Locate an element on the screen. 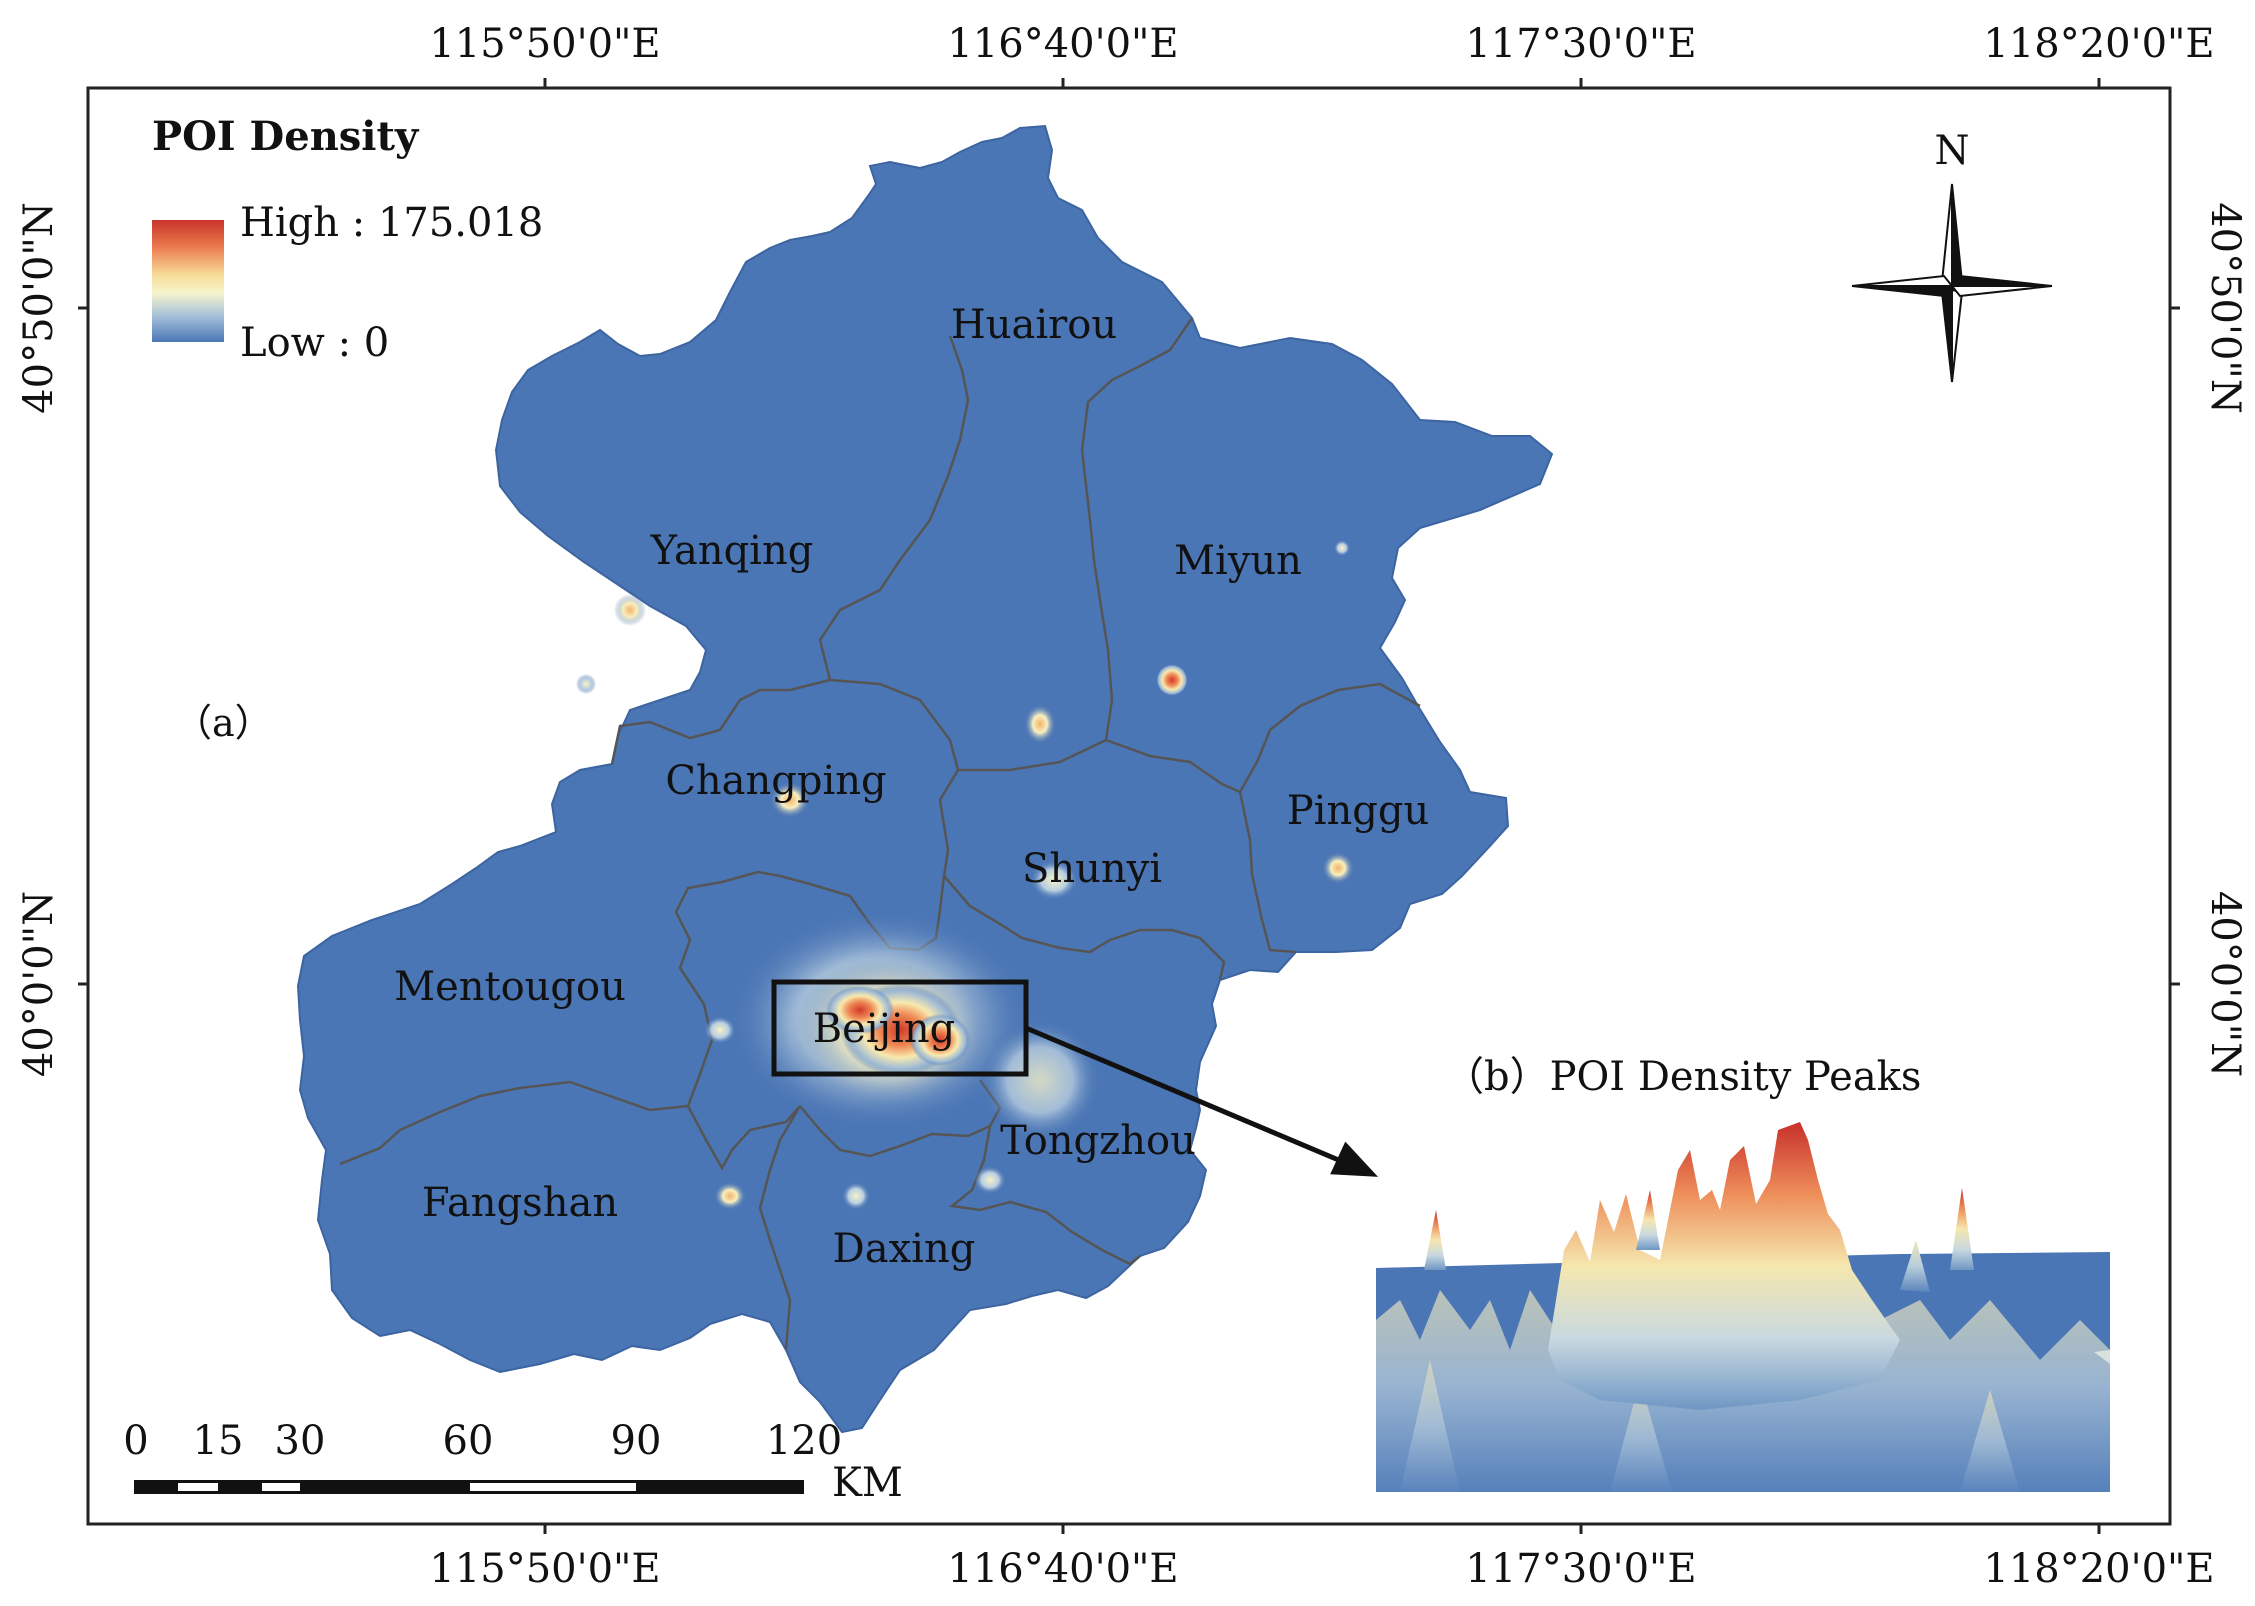 The height and width of the screenshot is (1606, 2255). scale-tick-label: 60 is located at coordinates (468, 1441).